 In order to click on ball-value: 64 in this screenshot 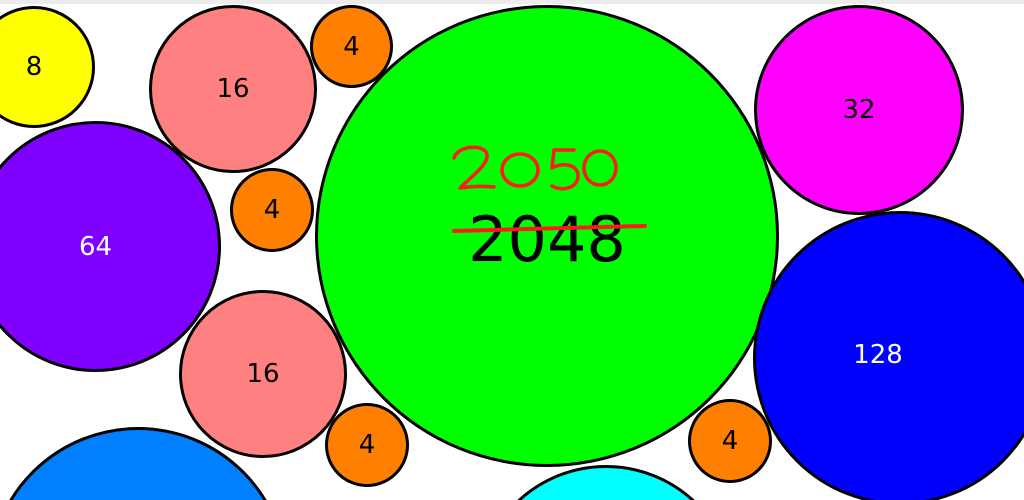, I will do `click(95, 246)`.